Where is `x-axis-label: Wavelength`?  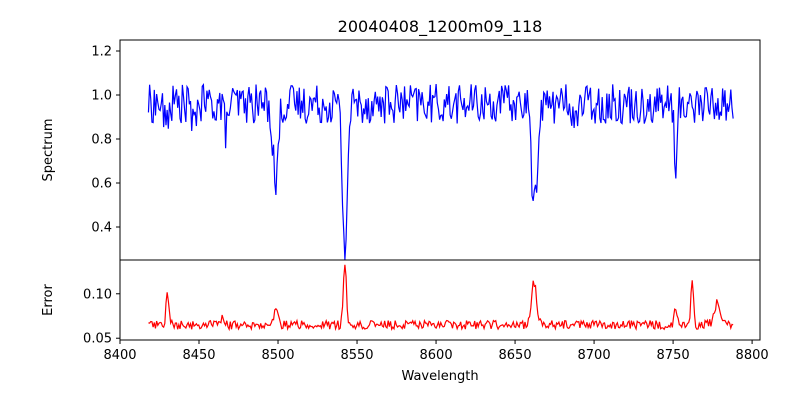 x-axis-label: Wavelength is located at coordinates (439, 376).